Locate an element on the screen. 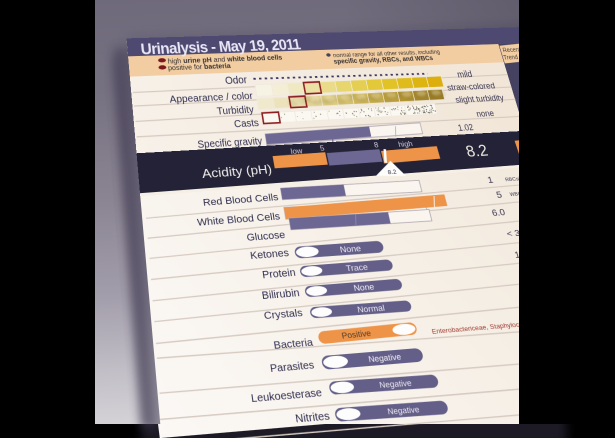 The image size is (615, 438). svg-text: slight turbidity is located at coordinates (479, 99).